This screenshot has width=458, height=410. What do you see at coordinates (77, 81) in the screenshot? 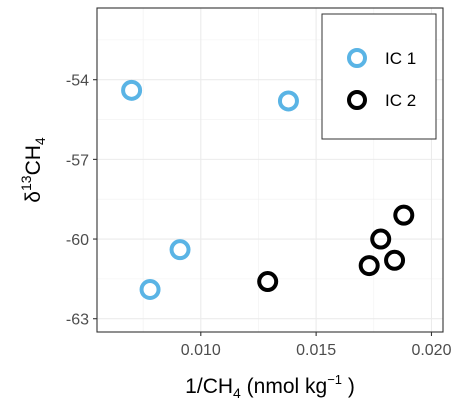
I see `y-tick-label: -54` at bounding box center [77, 81].